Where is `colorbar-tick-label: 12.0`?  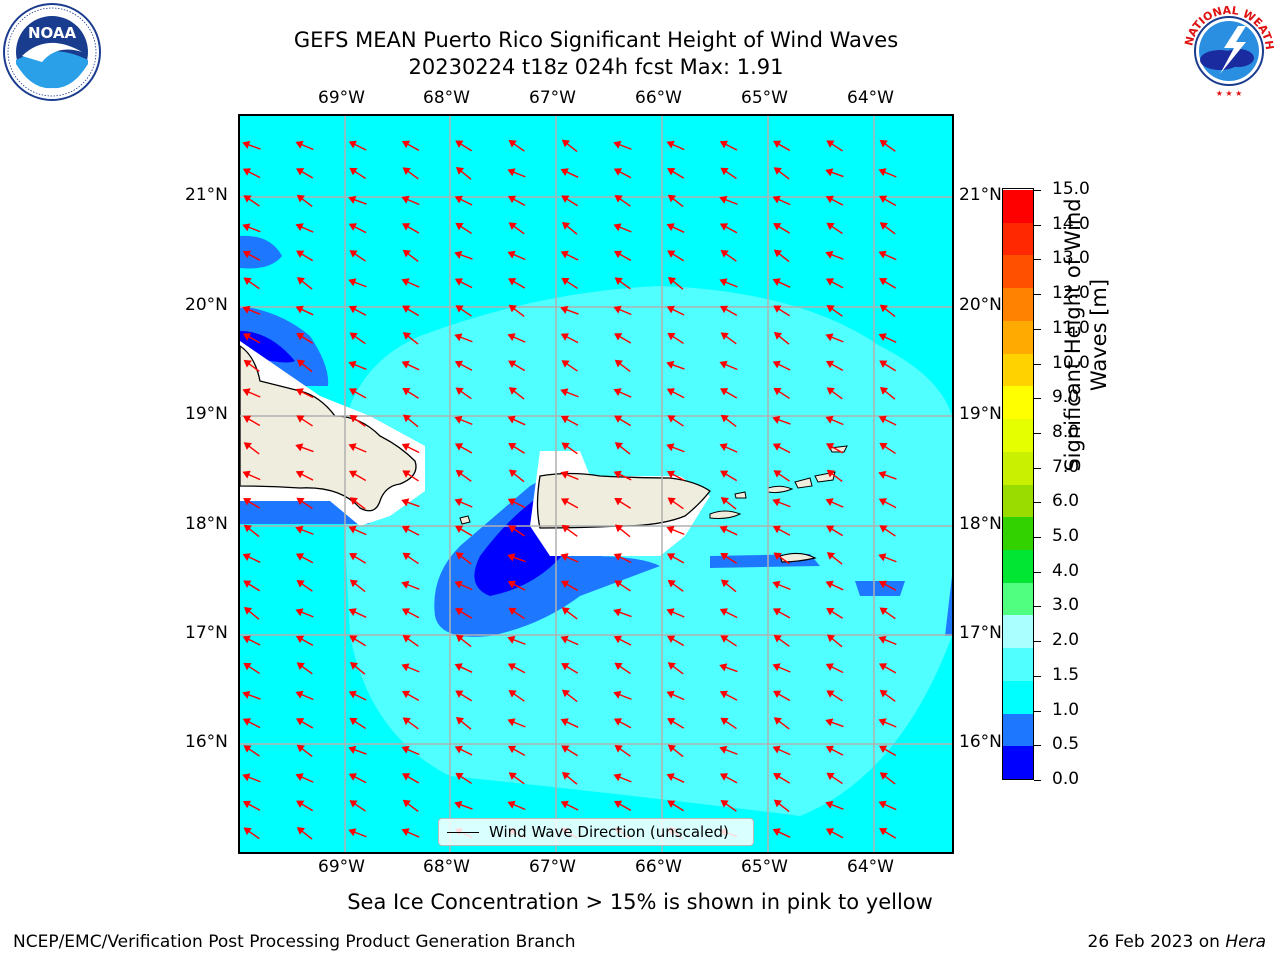
colorbar-tick-label: 12.0 is located at coordinates (1071, 293).